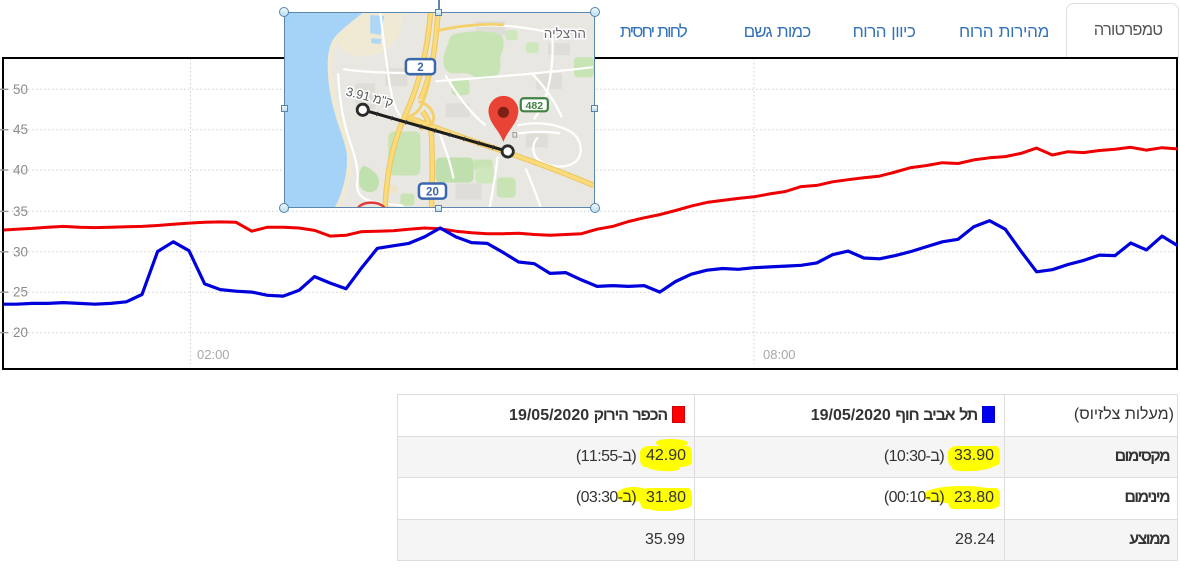 The height and width of the screenshot is (568, 1180). Describe the element at coordinates (20, 211) in the screenshot. I see `svg-text: 35` at that location.